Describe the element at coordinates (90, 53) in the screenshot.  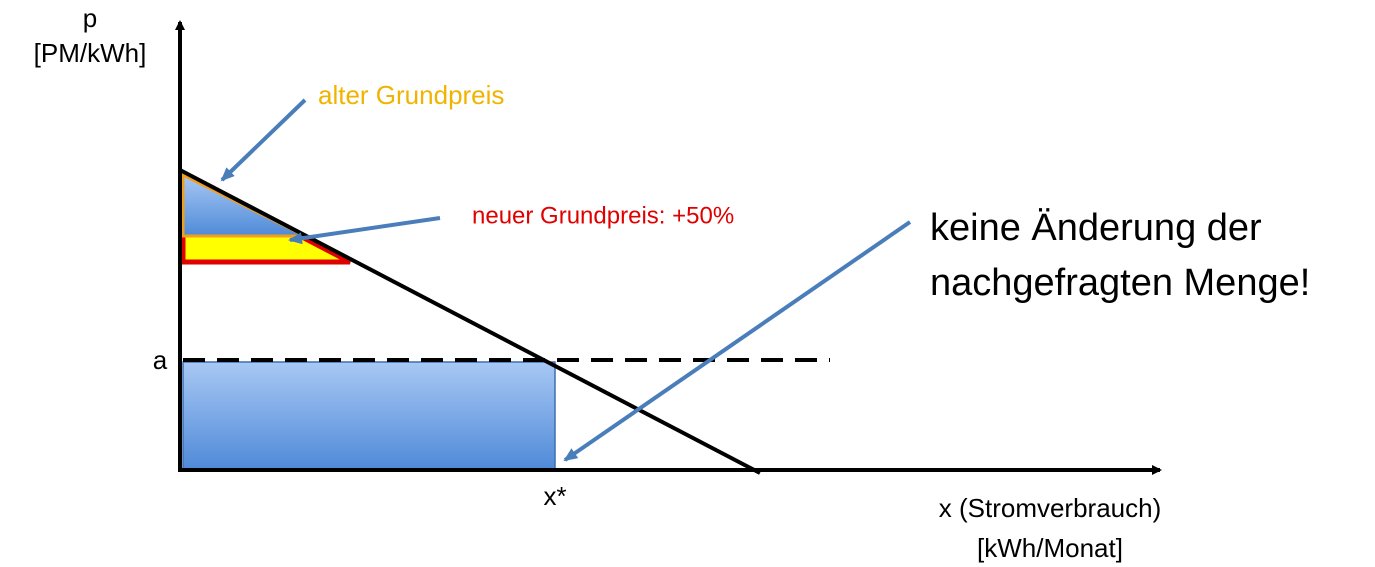
I see `y-unit: [PM/kWh]` at that location.